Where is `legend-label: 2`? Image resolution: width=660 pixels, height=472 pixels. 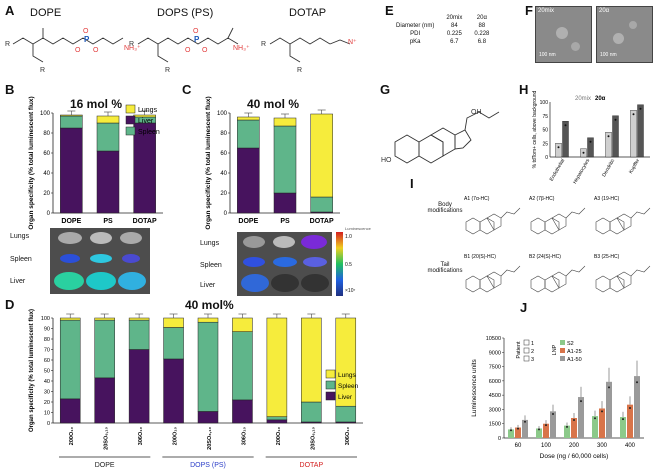 legend-label: 2 is located at coordinates (532, 352).